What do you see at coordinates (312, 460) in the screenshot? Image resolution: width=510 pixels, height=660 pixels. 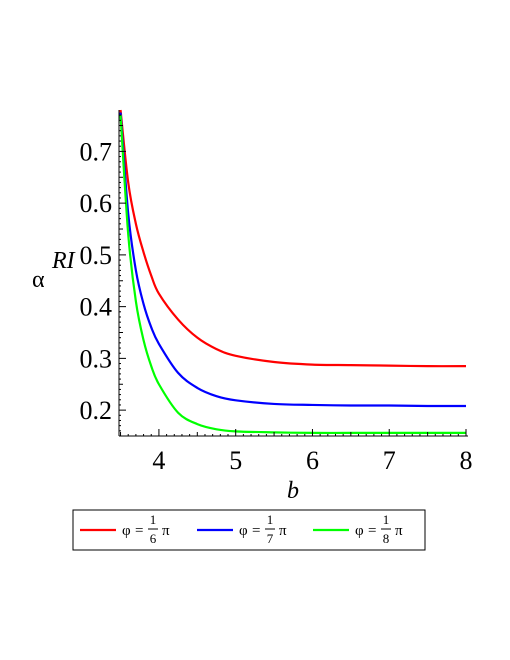 I see `x-tick-label-6: 6` at bounding box center [312, 460].